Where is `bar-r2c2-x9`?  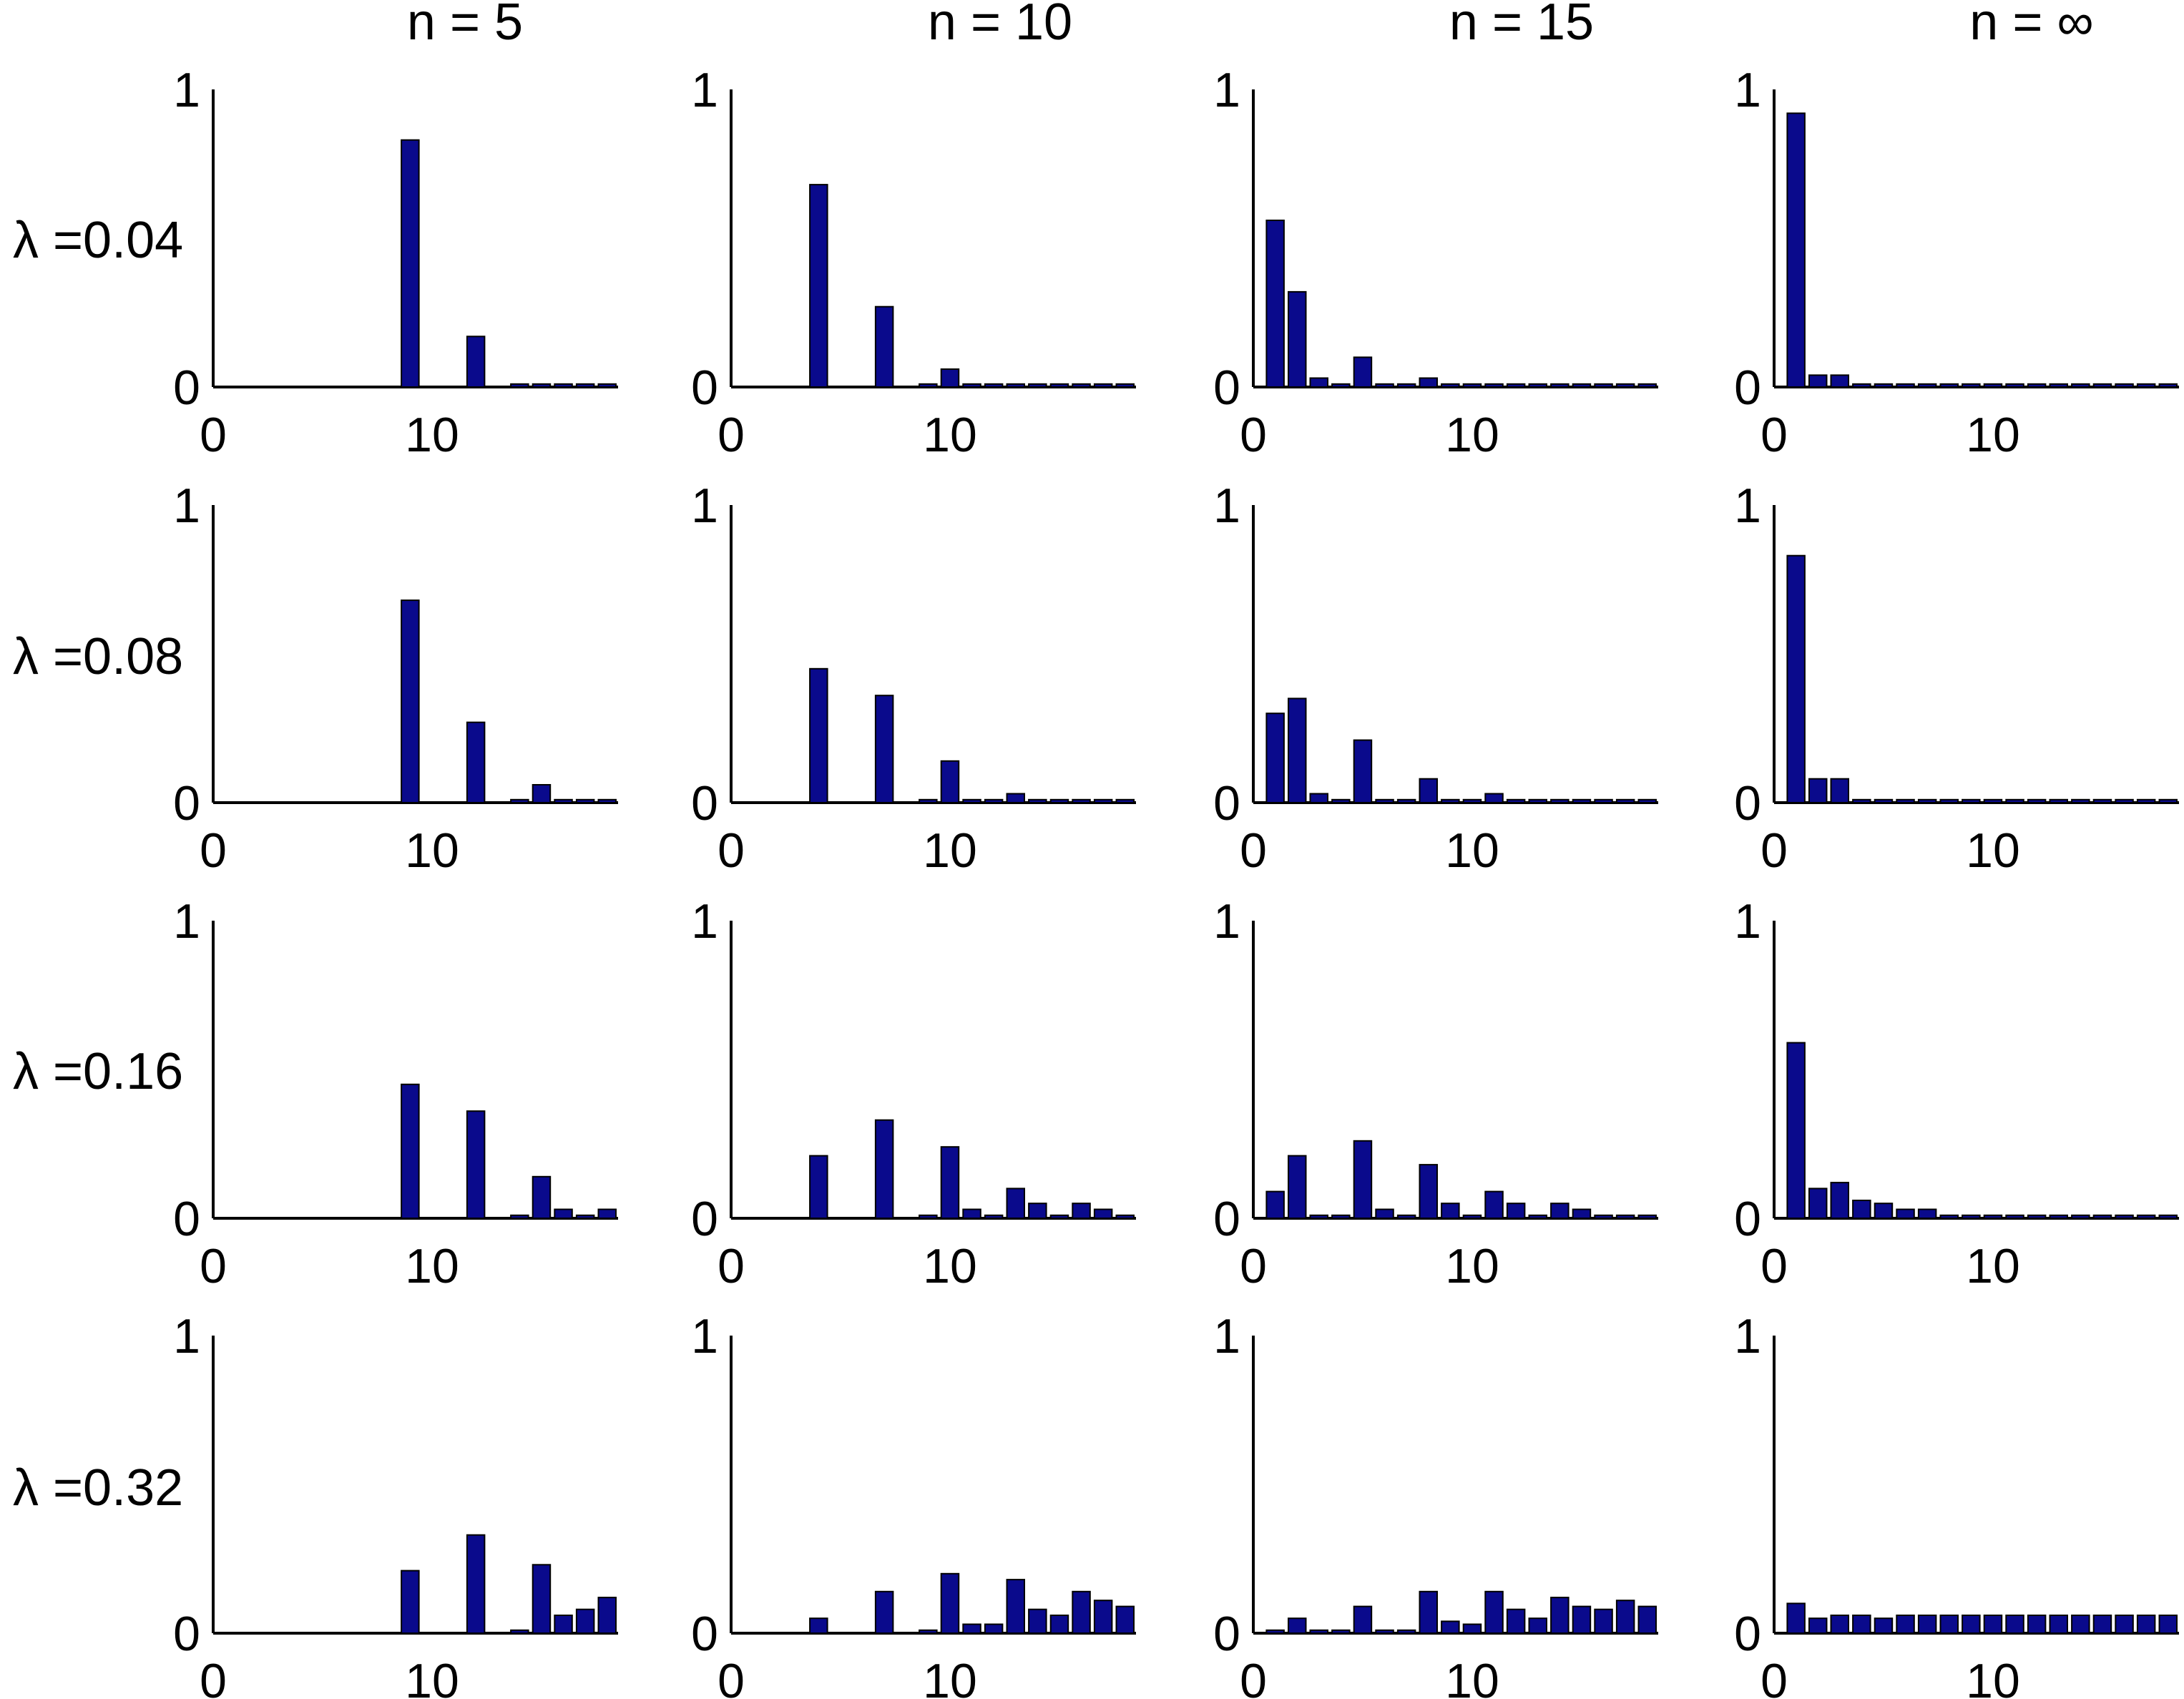 bar-r2c2-x9 is located at coordinates (928, 801).